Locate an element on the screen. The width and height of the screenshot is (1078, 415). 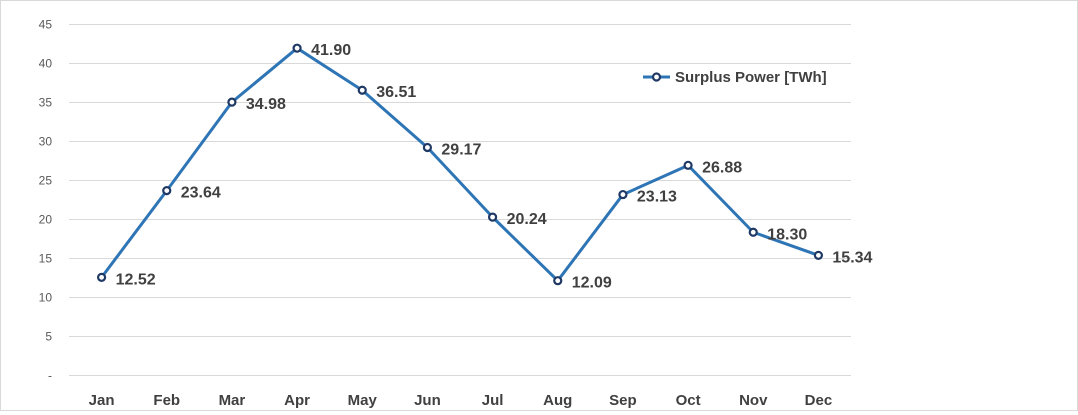
y-tick-label: 10 is located at coordinates (46, 298).